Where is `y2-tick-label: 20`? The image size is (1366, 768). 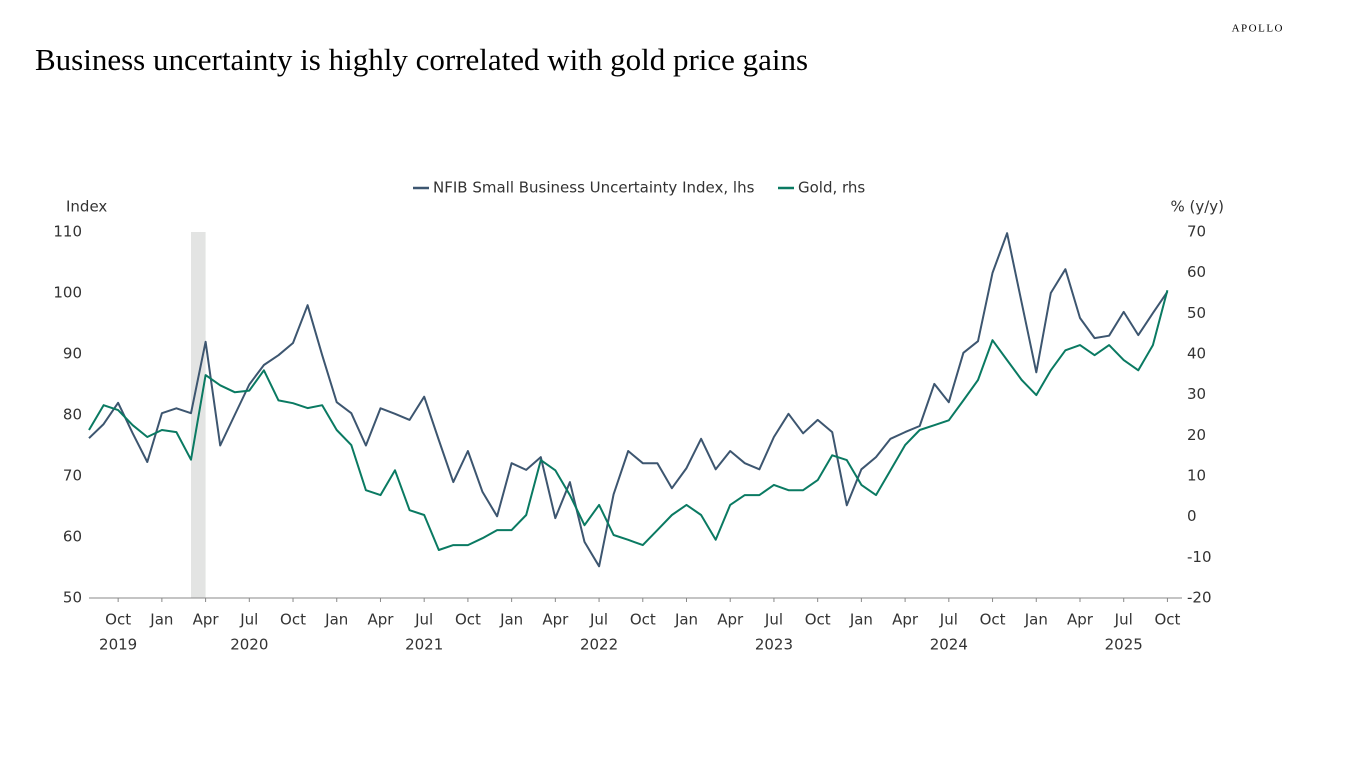
y2-tick-label: 20 is located at coordinates (1196, 435).